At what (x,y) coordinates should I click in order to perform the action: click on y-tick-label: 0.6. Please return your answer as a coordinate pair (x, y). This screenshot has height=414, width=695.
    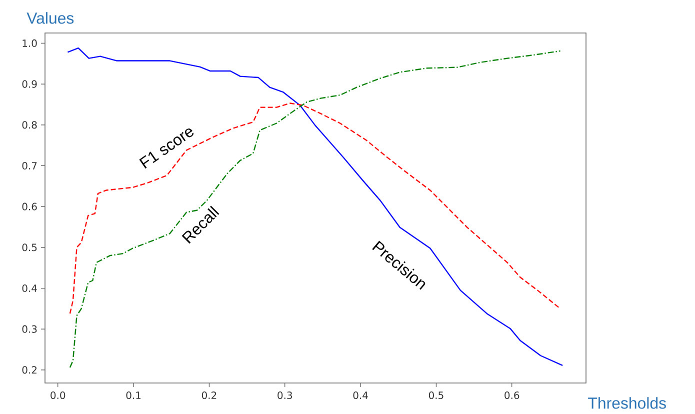
    Looking at the image, I should click on (29, 206).